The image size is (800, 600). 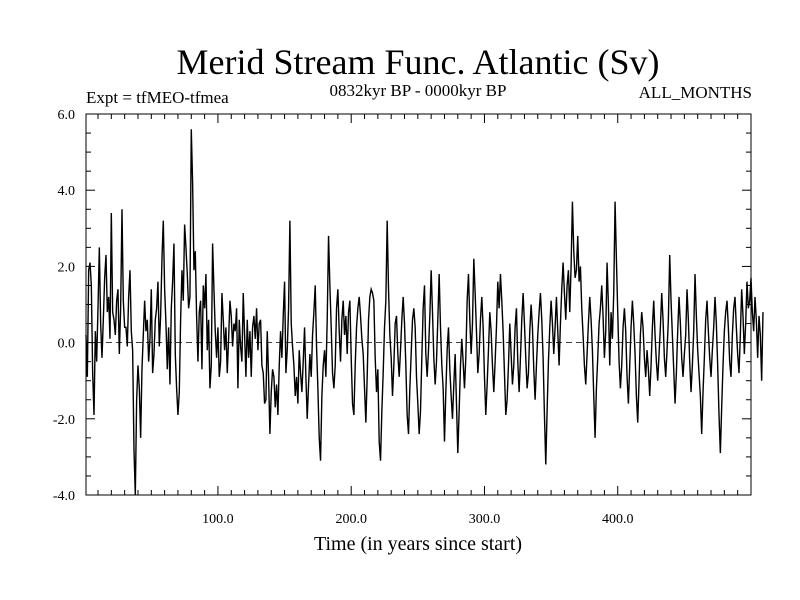 What do you see at coordinates (67, 344) in the screenshot?
I see `y-tick-label: 0.0` at bounding box center [67, 344].